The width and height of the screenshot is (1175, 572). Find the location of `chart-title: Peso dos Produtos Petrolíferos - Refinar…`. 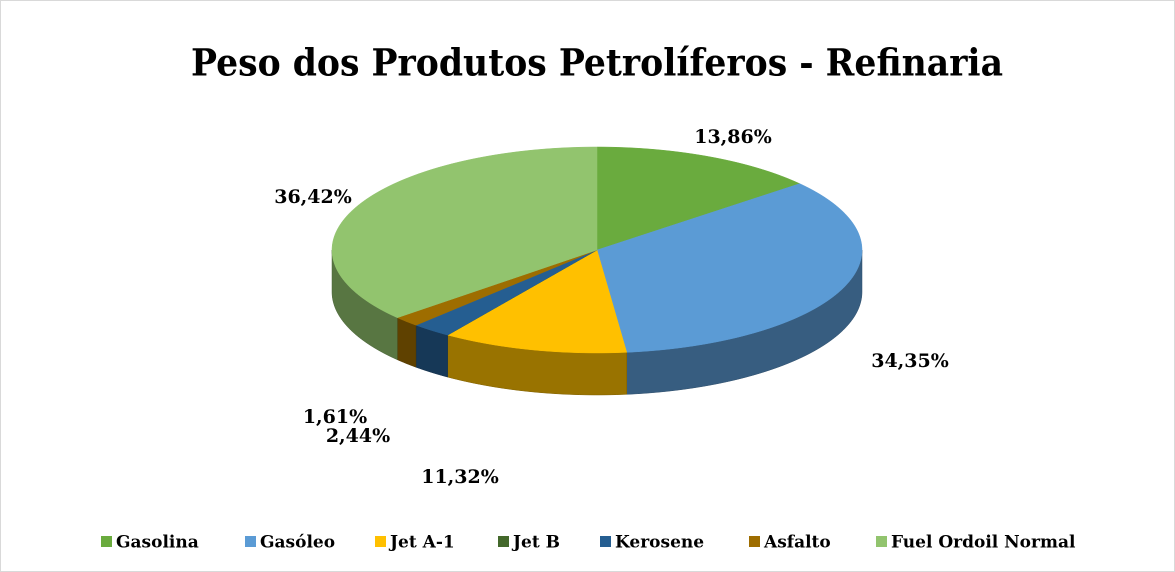

chart-title: Peso dos Produtos Petrolíferos - Refinar… is located at coordinates (597, 63).